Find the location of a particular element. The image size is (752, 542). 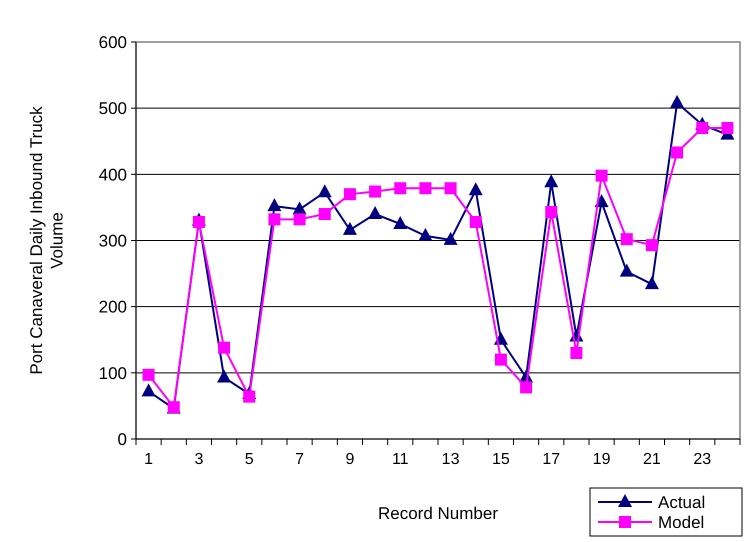

x-tick-label: 3 is located at coordinates (199, 459).